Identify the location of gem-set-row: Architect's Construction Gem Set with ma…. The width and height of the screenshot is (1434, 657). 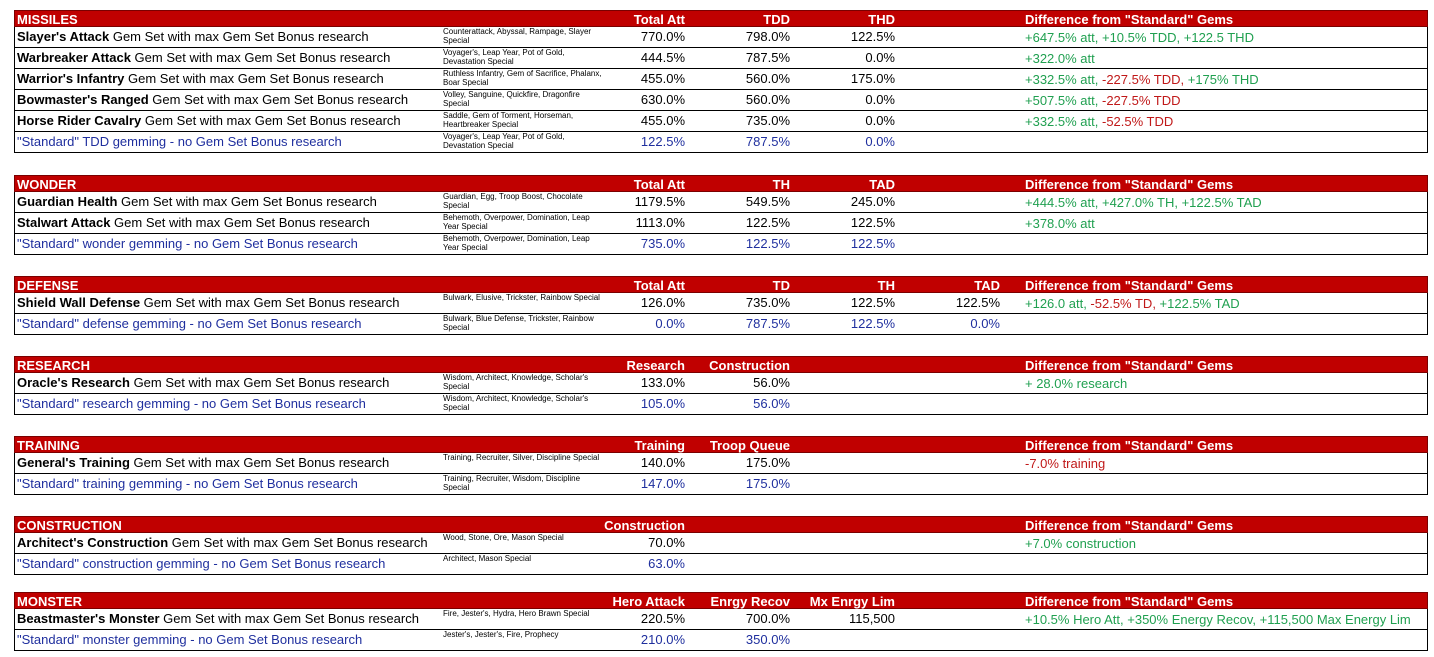
(721, 543).